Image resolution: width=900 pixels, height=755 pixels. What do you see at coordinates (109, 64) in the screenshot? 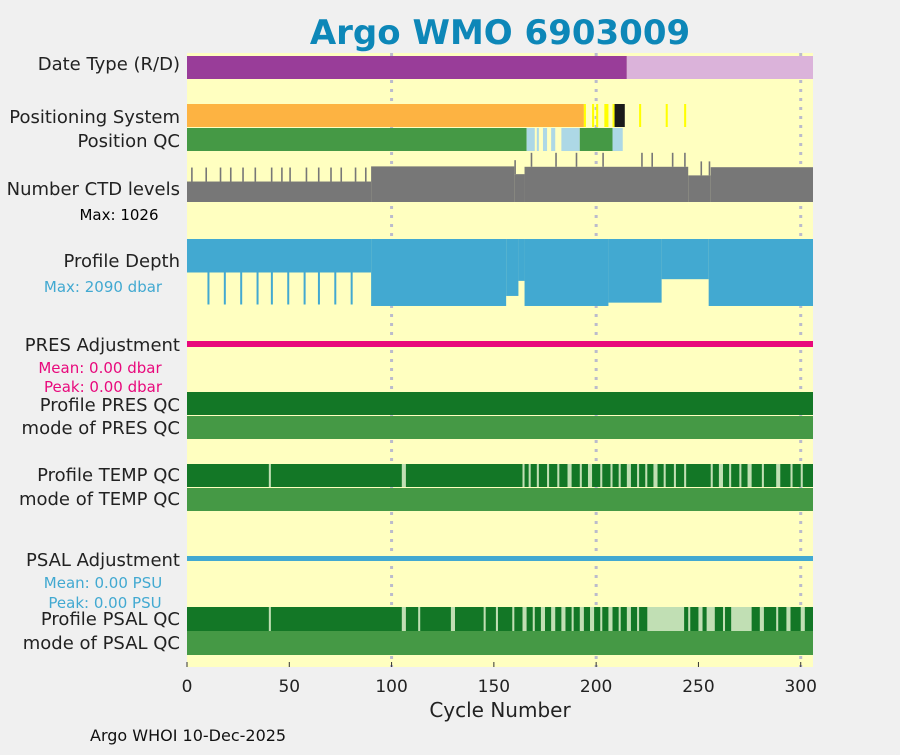
I see `row-label: Date Type (R/D)` at bounding box center [109, 64].